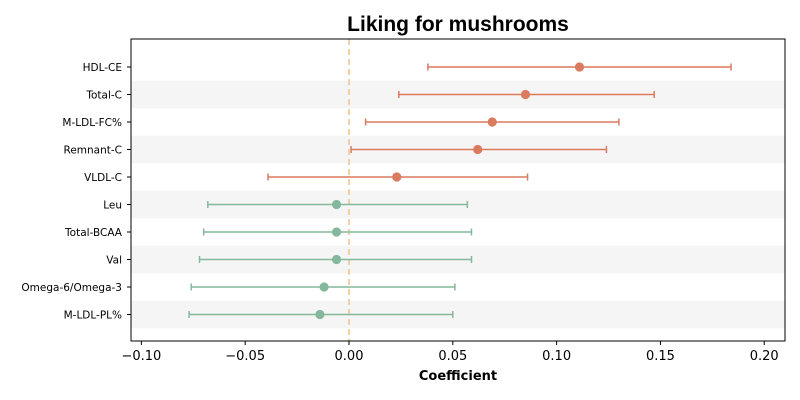 The width and height of the screenshot is (800, 400). Describe the element at coordinates (141, 356) in the screenshot. I see `x-tick-label: −0.10` at that location.